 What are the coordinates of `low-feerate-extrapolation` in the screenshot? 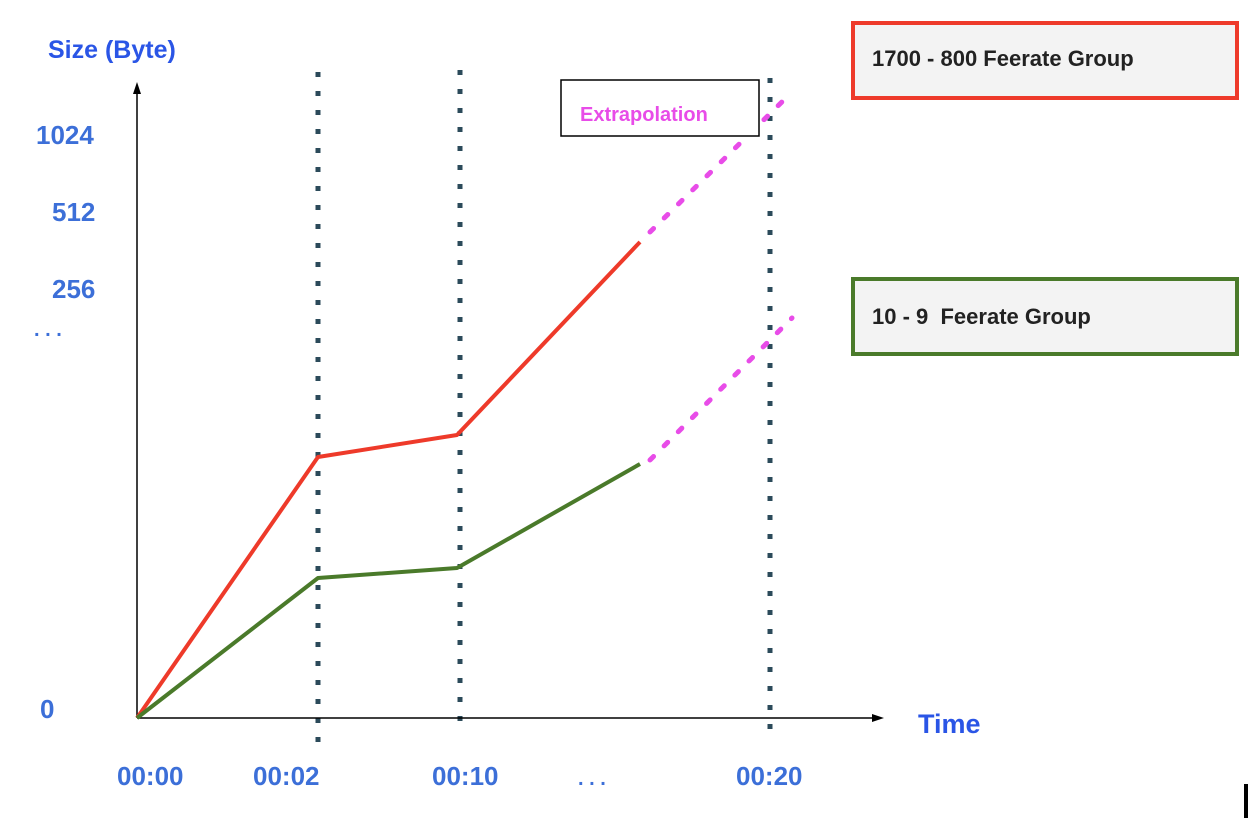 It's located at (721, 389).